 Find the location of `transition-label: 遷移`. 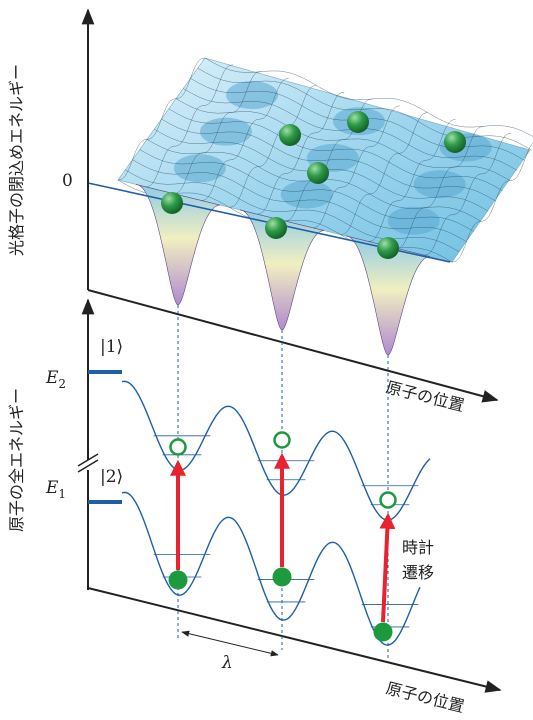

transition-label: 遷移 is located at coordinates (418, 572).